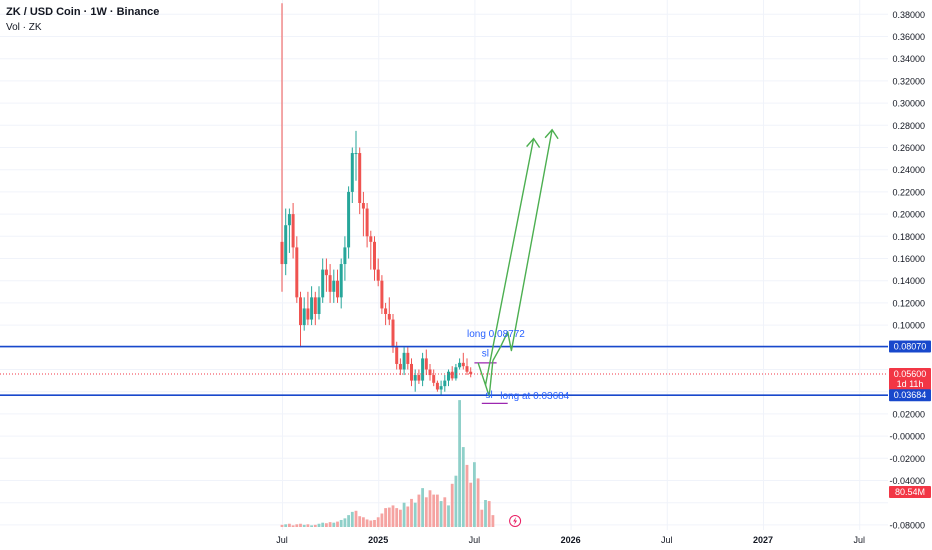 The height and width of the screenshot is (550, 932). I want to click on current-price-badge-text: 1d 11h, so click(910, 384).